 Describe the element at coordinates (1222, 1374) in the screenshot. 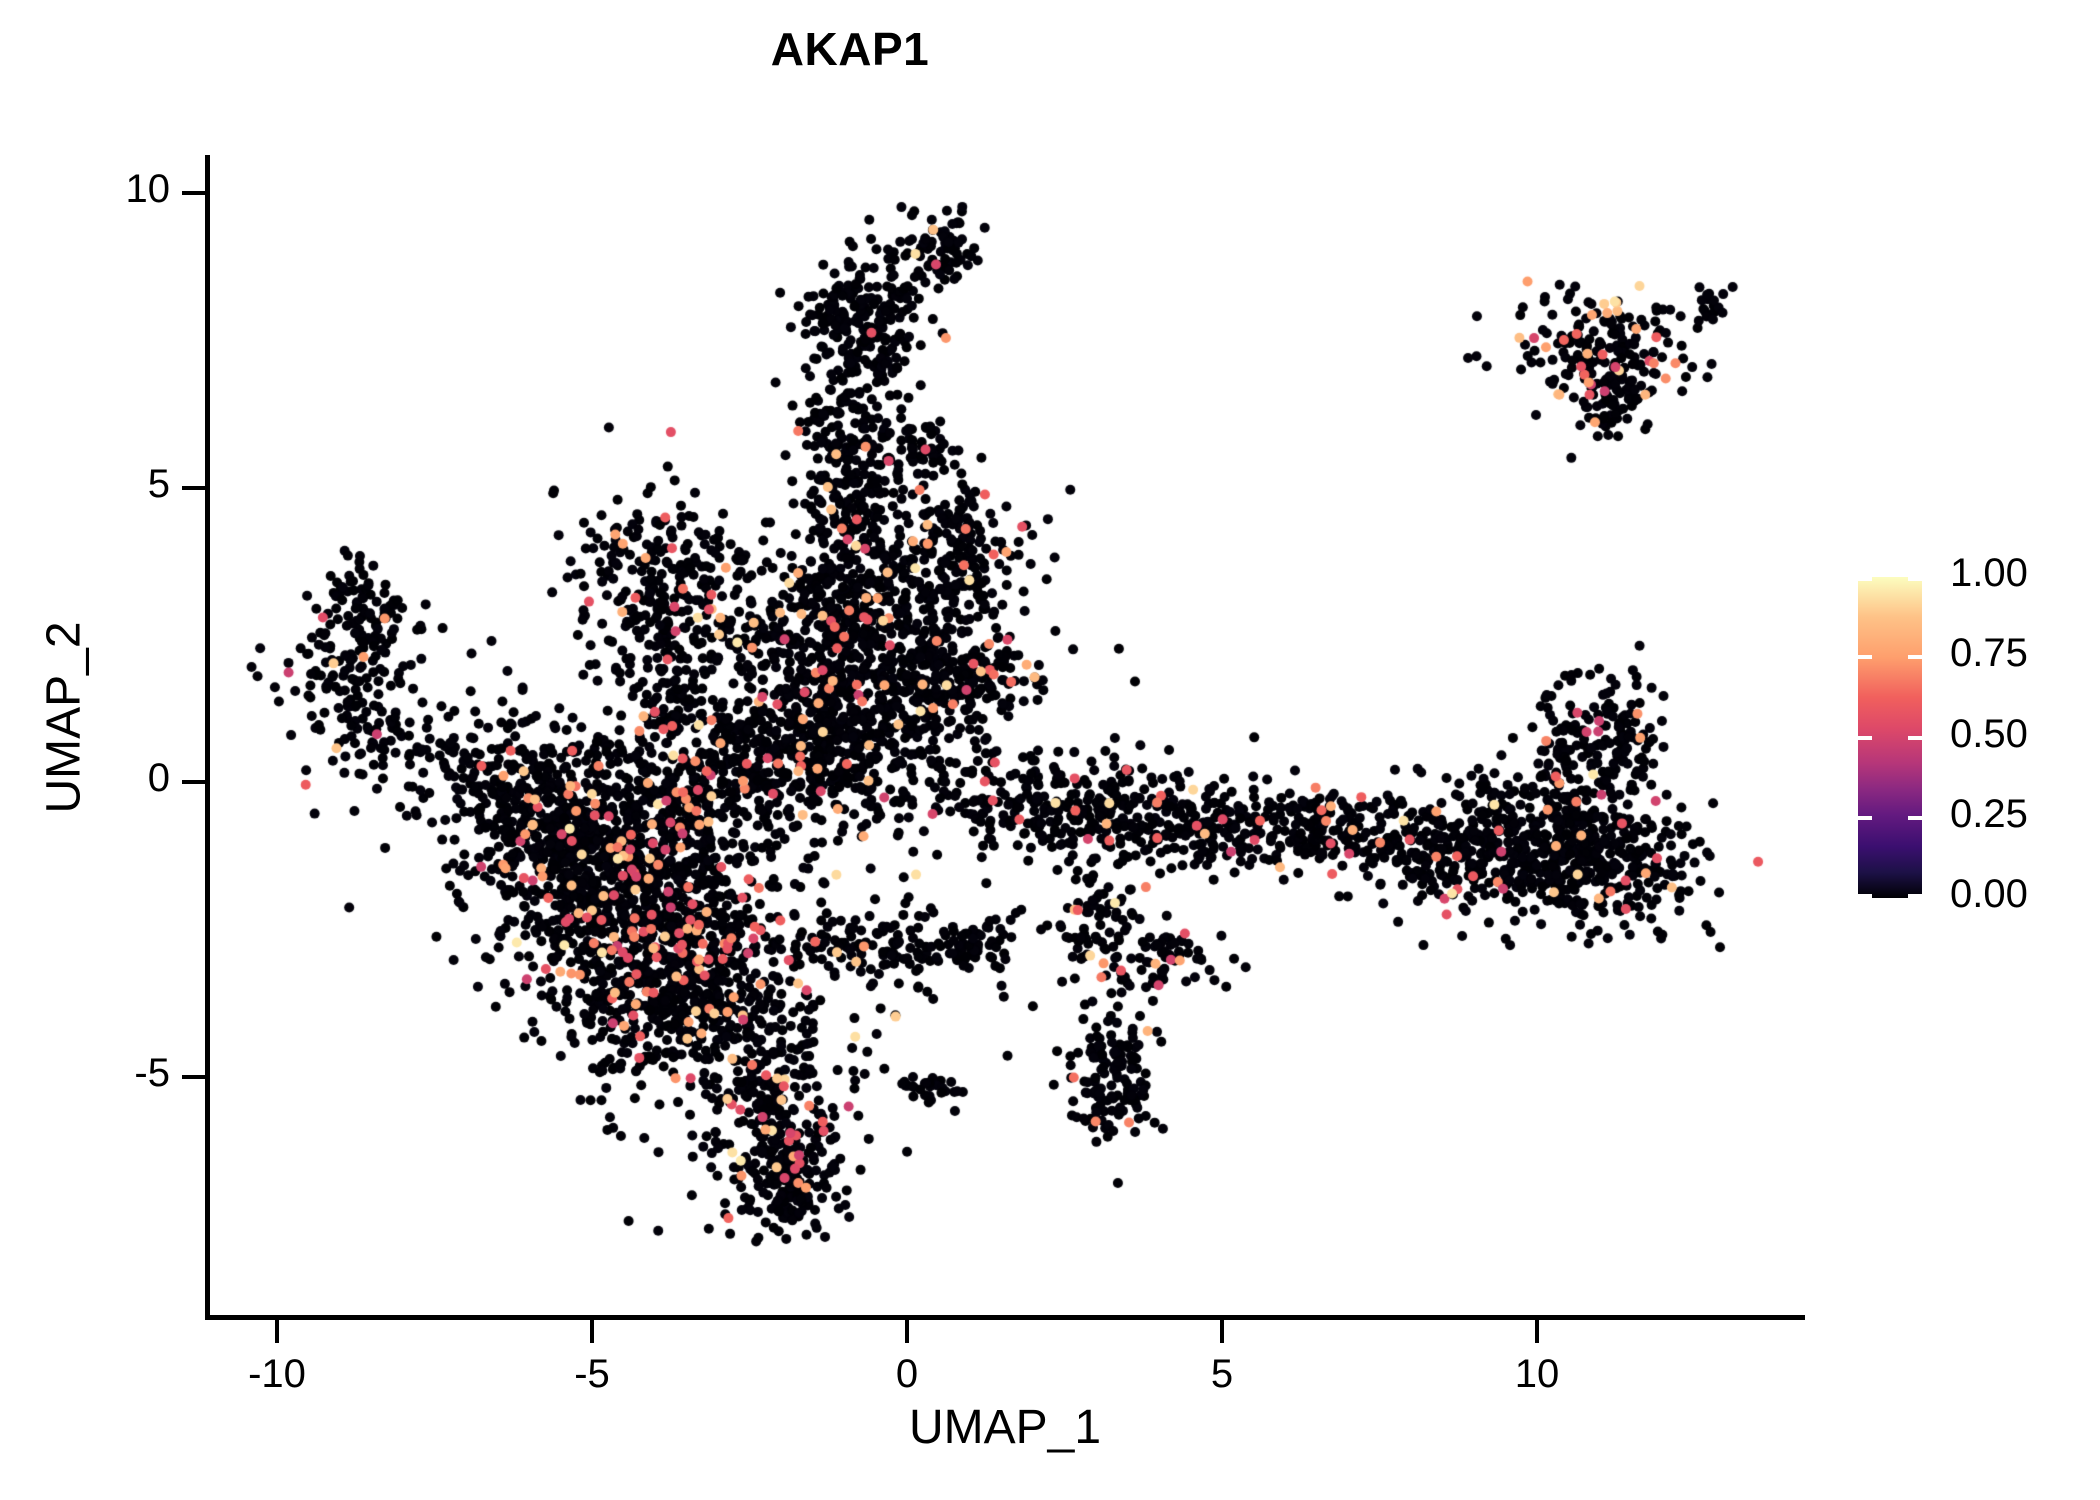

I see `x-tick-label: 5` at that location.